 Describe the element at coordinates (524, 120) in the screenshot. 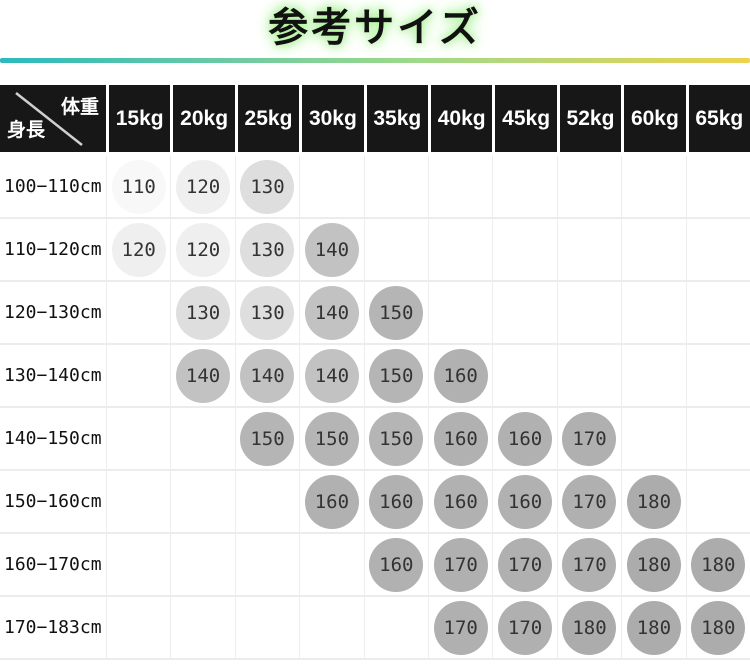

I see `weight-column-header: 45kg` at that location.